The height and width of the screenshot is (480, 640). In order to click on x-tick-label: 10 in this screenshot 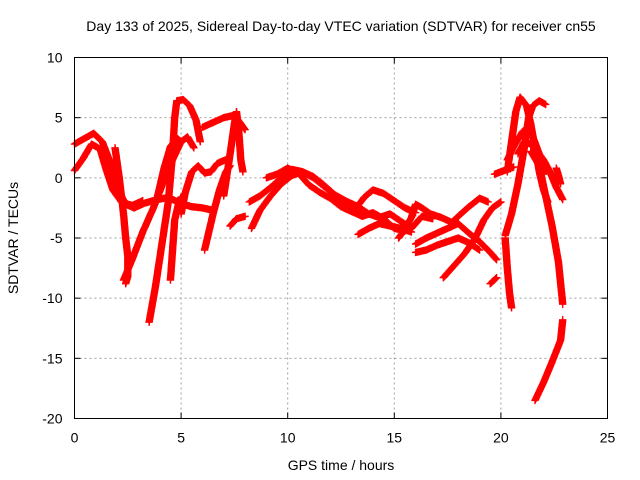, I will do `click(288, 438)`.